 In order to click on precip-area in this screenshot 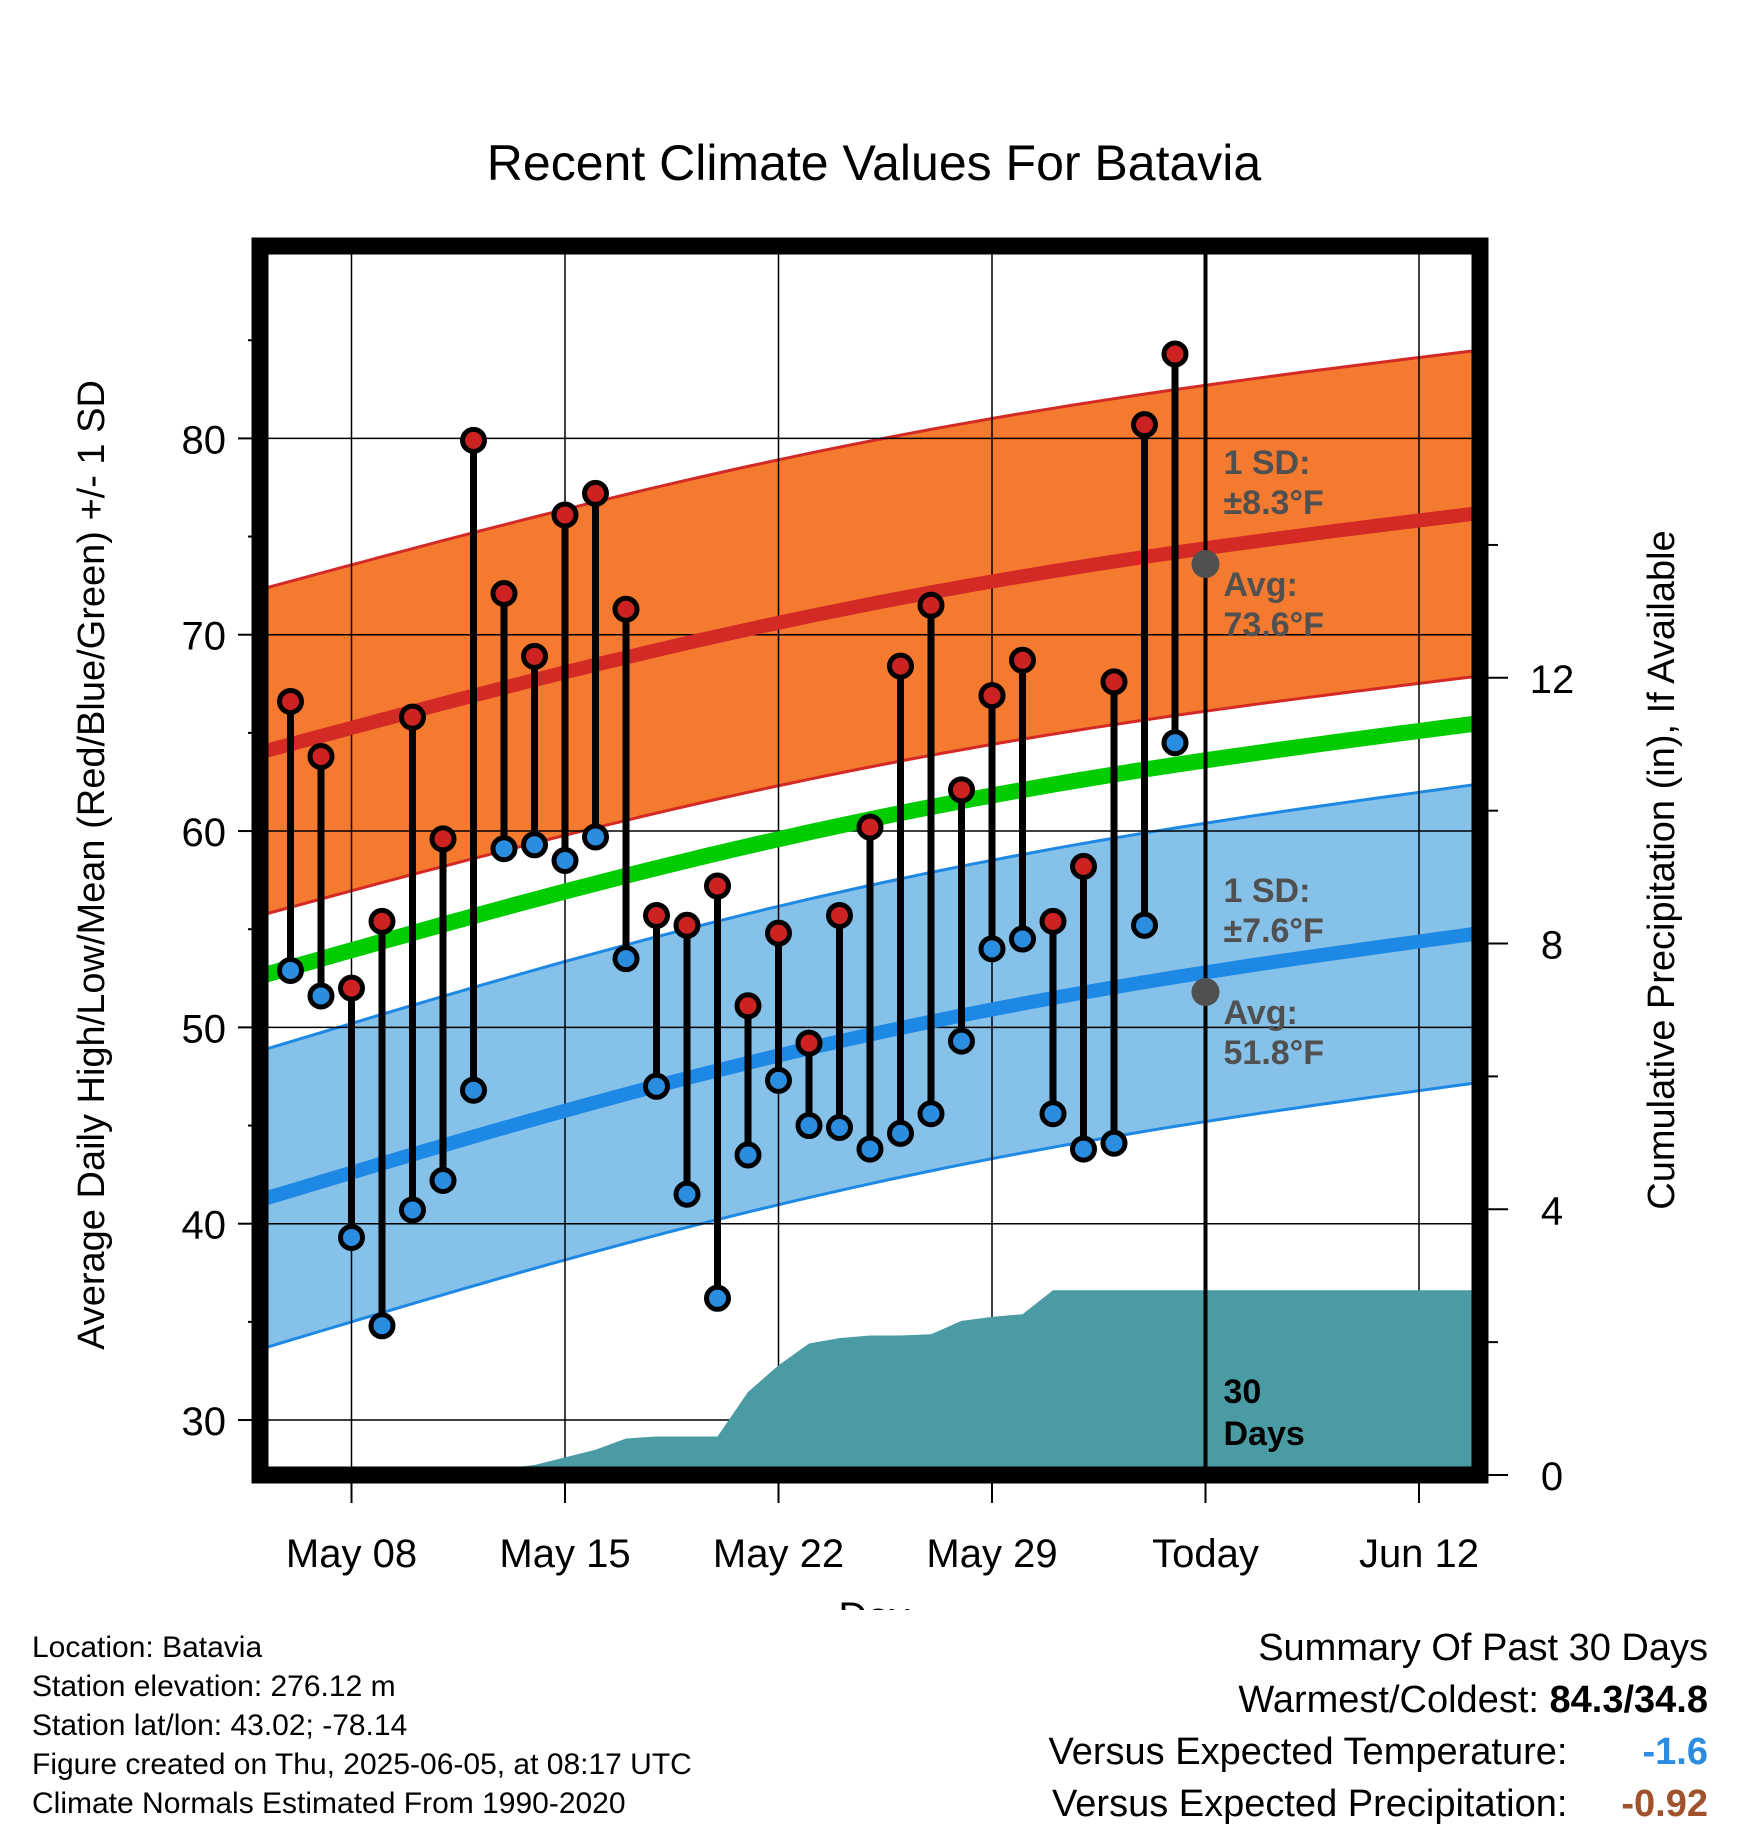, I will do `click(870, 1382)`.